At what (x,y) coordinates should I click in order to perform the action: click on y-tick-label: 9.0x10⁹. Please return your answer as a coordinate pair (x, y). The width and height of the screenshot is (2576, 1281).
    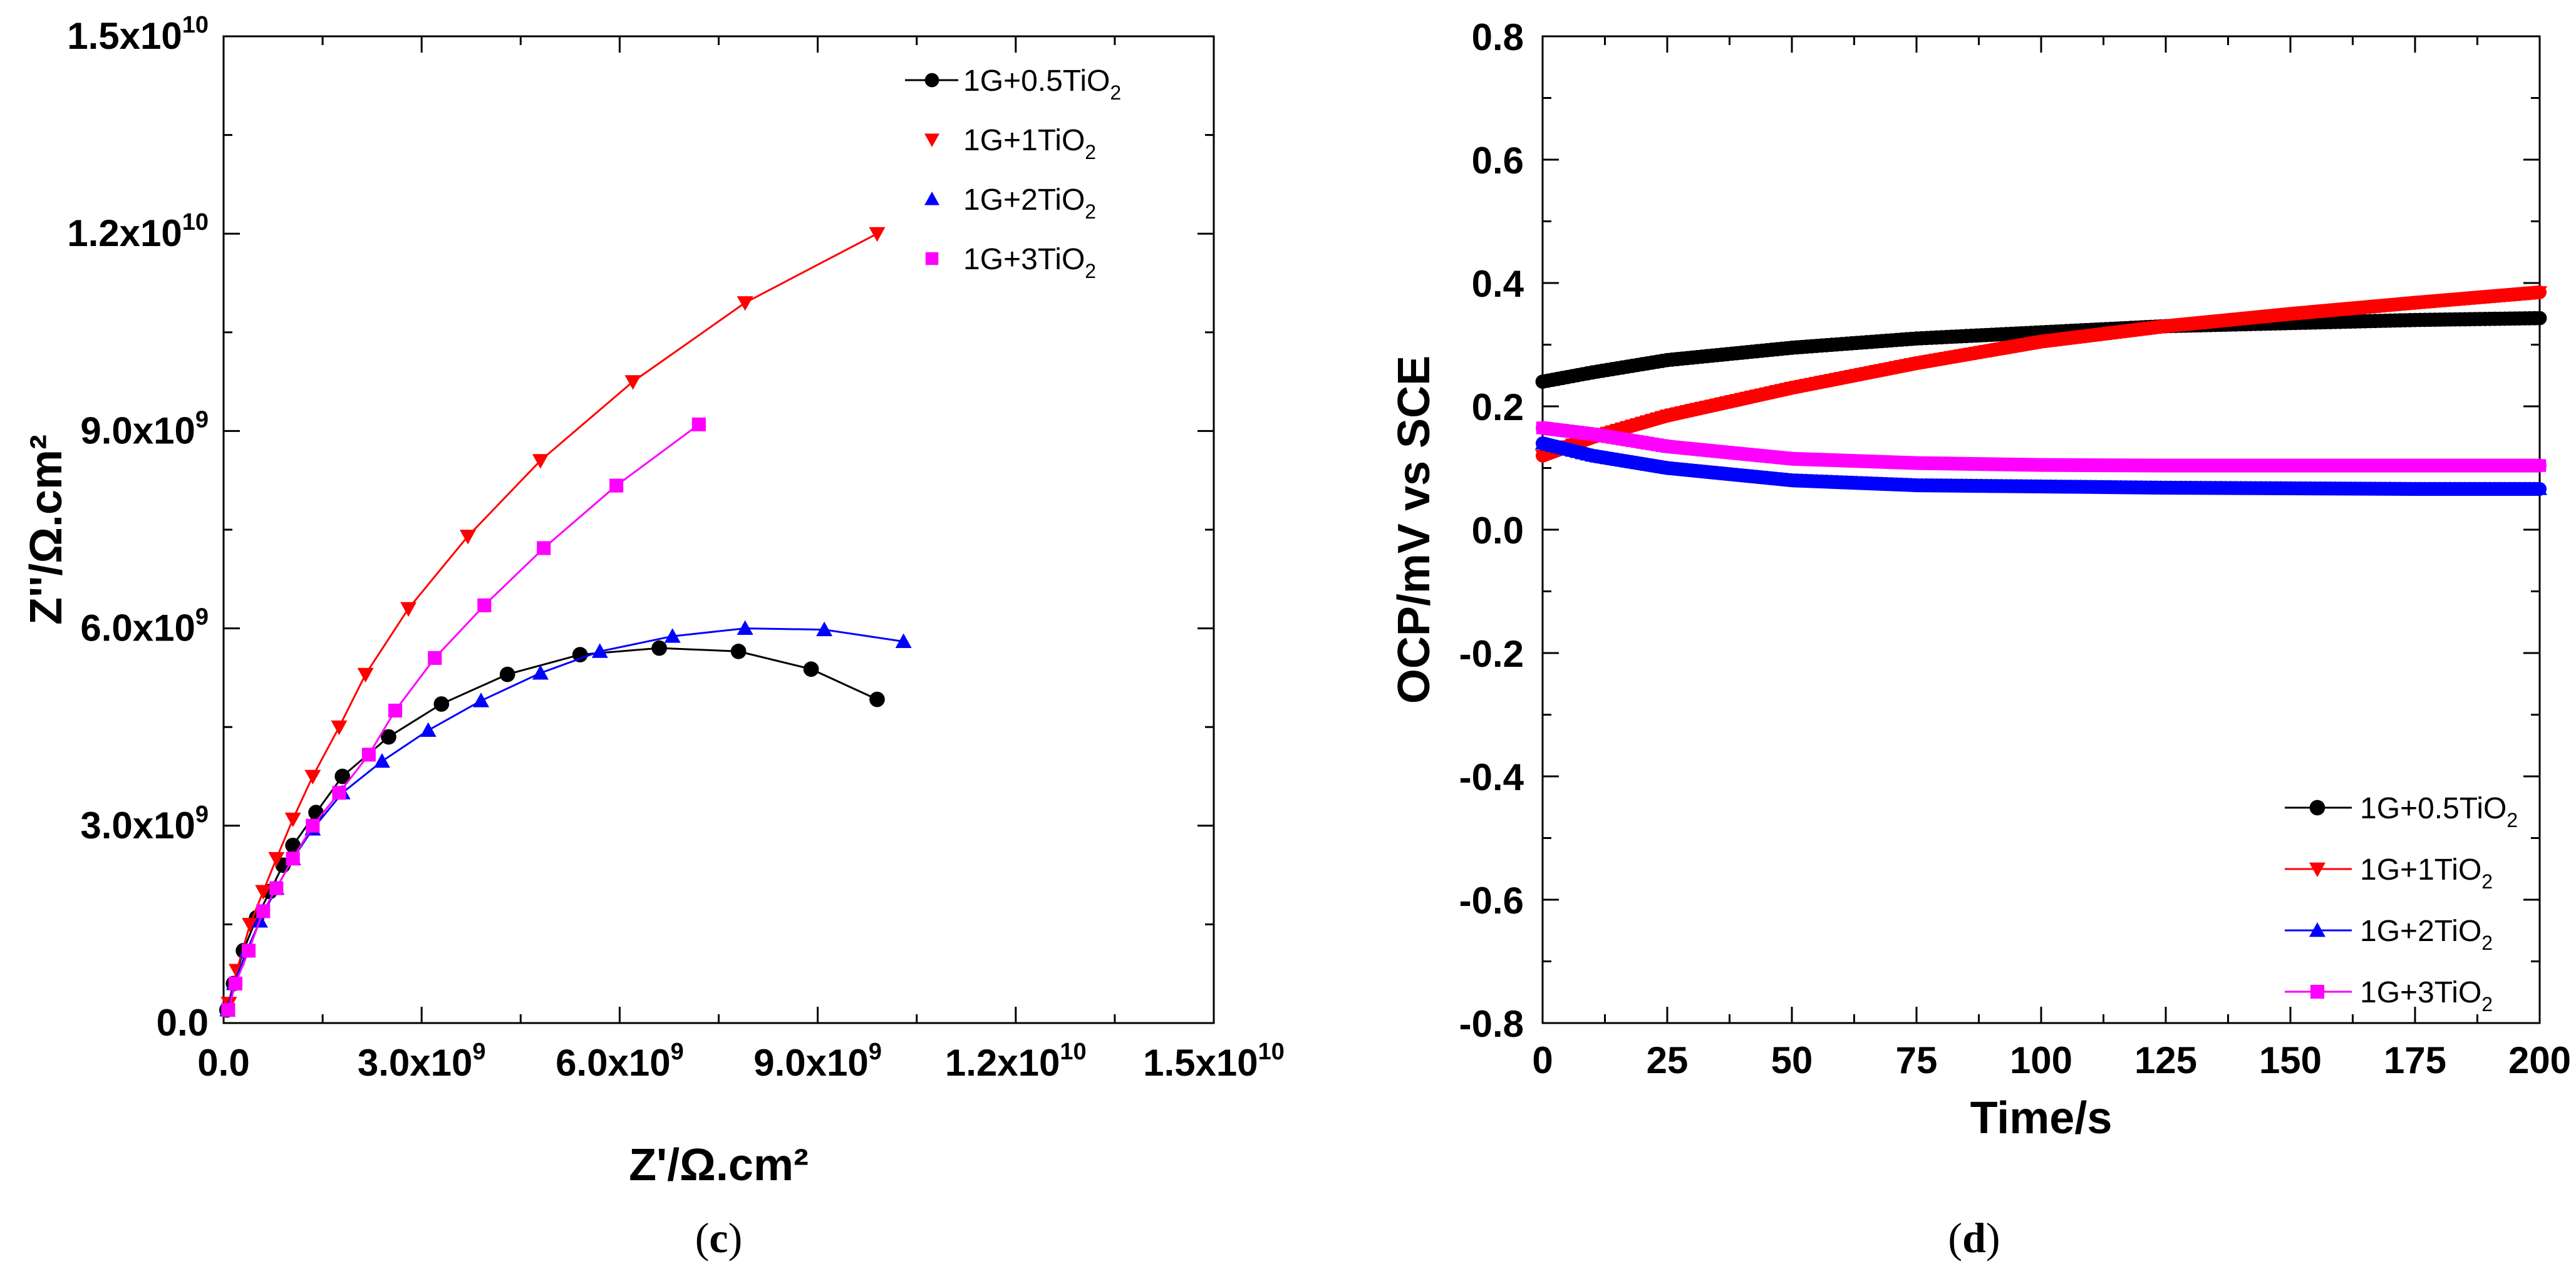
    Looking at the image, I should click on (144, 428).